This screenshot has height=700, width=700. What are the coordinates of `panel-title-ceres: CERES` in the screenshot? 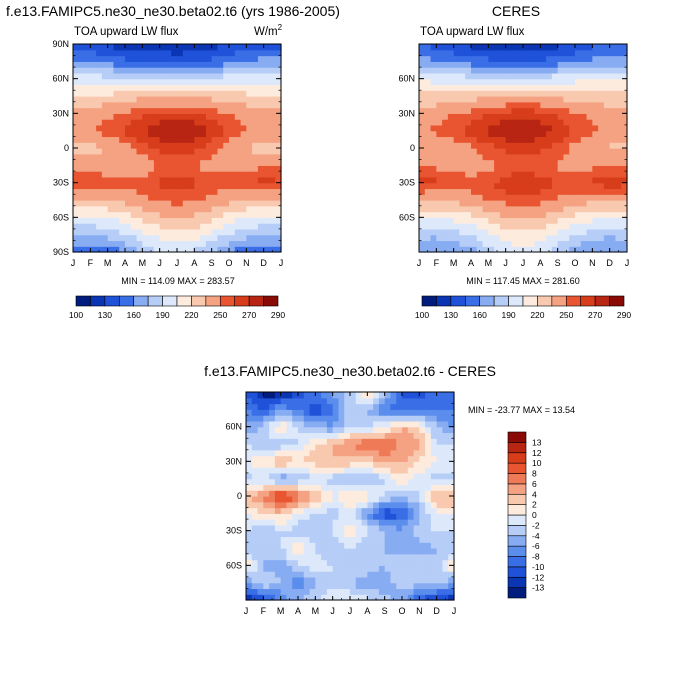 It's located at (516, 11).